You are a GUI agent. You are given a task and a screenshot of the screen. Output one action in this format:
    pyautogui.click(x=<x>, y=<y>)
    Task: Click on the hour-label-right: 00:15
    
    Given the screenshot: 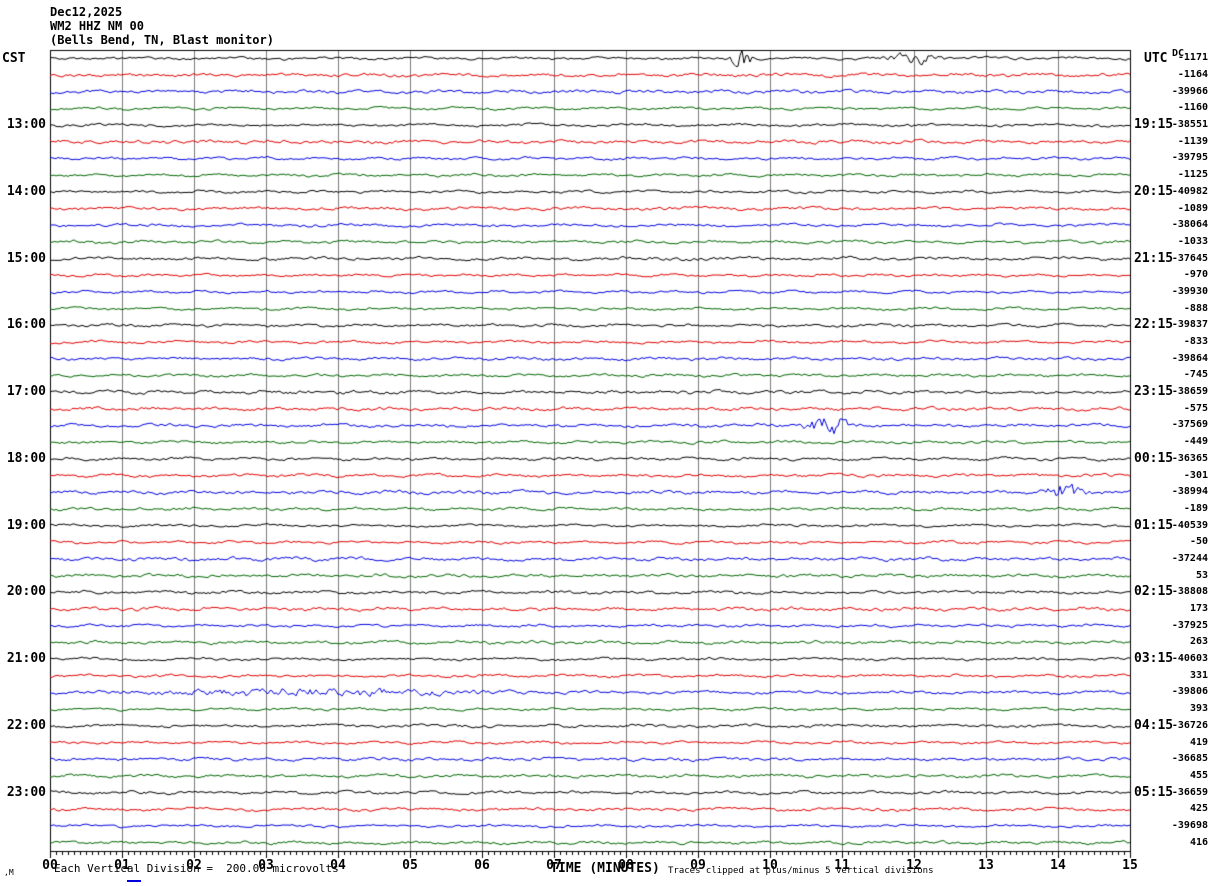 What is the action you would take?
    pyautogui.click(x=1154, y=458)
    